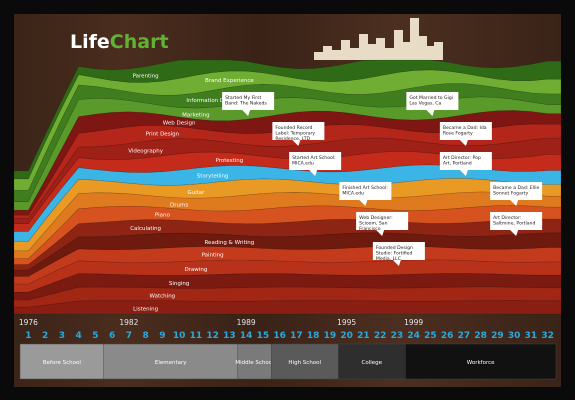 Image resolution: width=575 pixels, height=400 pixels. Describe the element at coordinates (464, 336) in the screenshot. I see `age-27: 27` at that location.